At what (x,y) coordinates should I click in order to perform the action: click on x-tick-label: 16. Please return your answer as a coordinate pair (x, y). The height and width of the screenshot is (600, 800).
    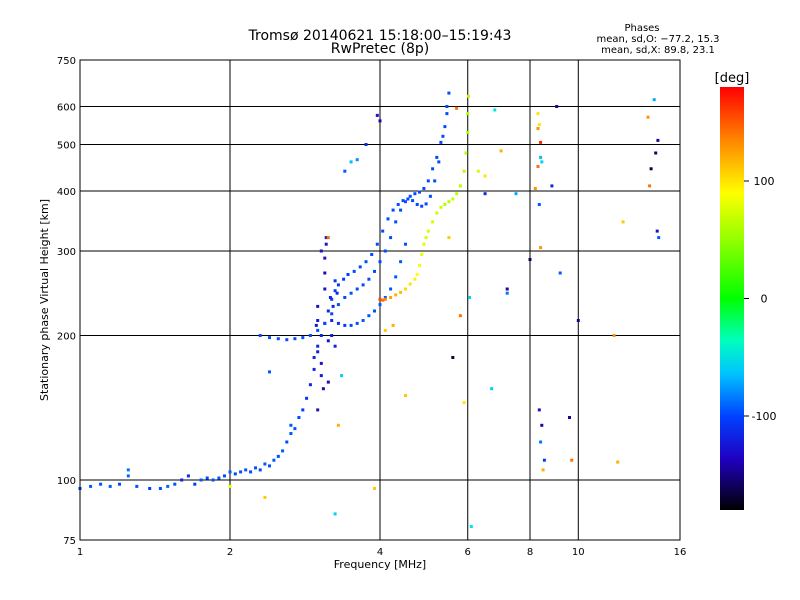
    Looking at the image, I should click on (680, 552).